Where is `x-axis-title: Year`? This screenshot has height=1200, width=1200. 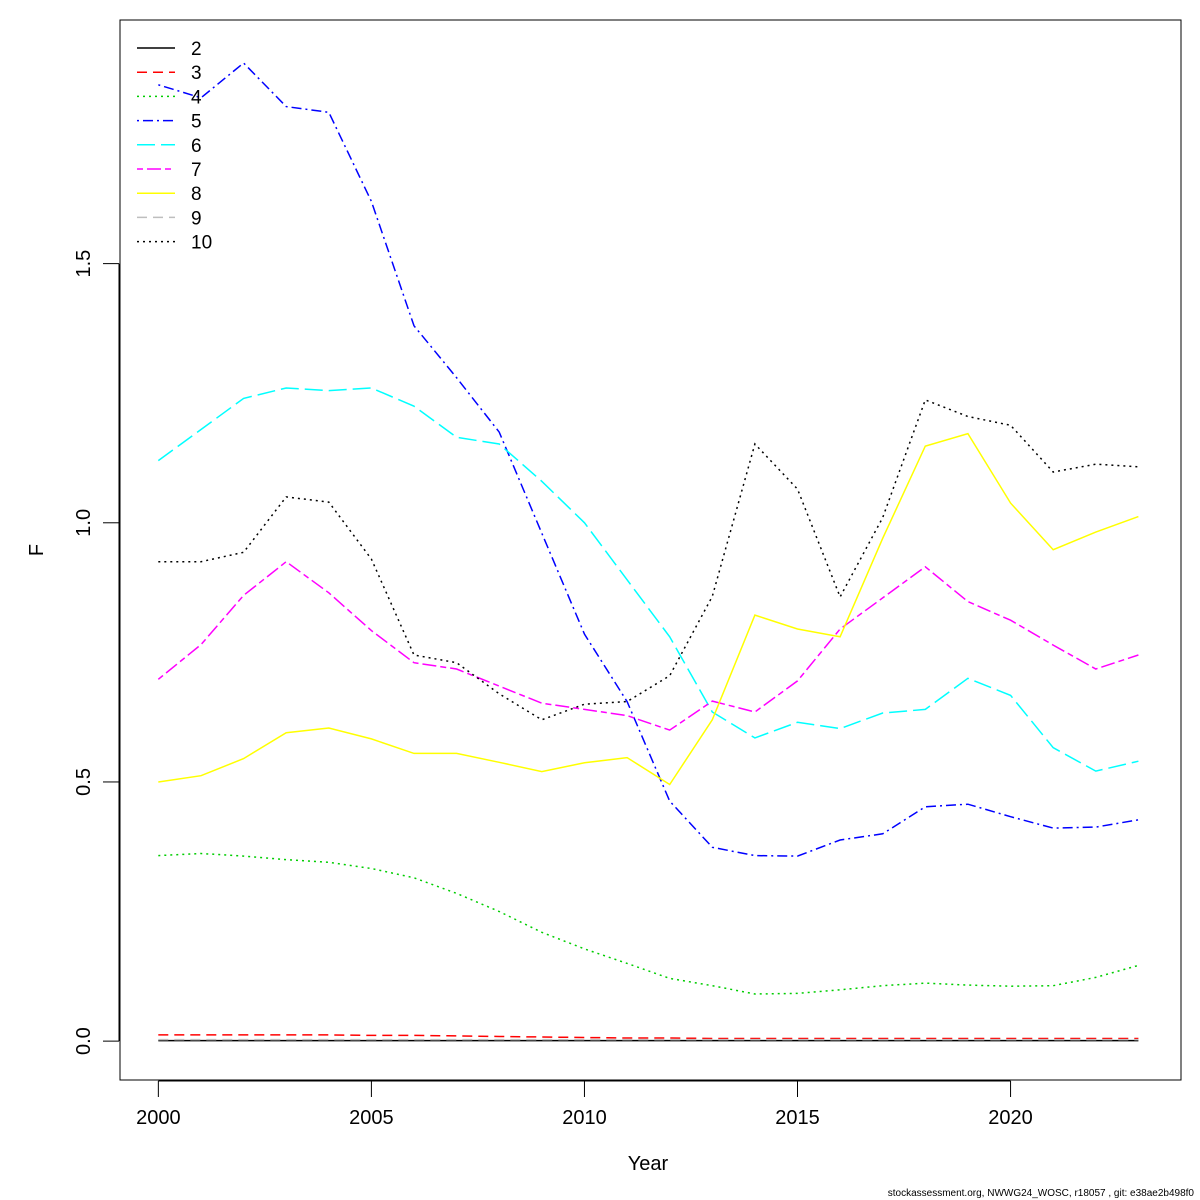 x-axis-title: Year is located at coordinates (648, 1164).